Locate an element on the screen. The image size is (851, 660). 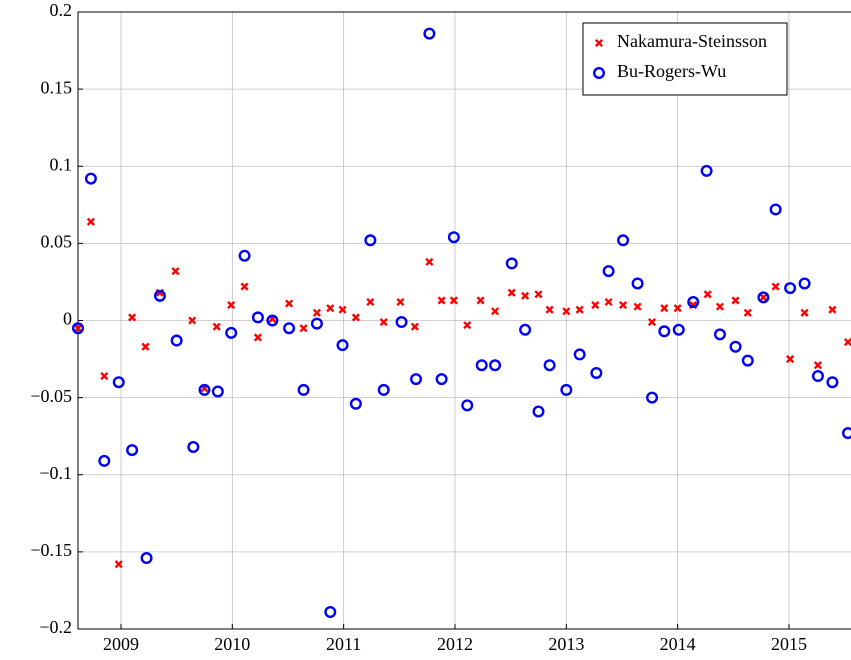
y-tick-label: 0.2 is located at coordinates (61, 10).